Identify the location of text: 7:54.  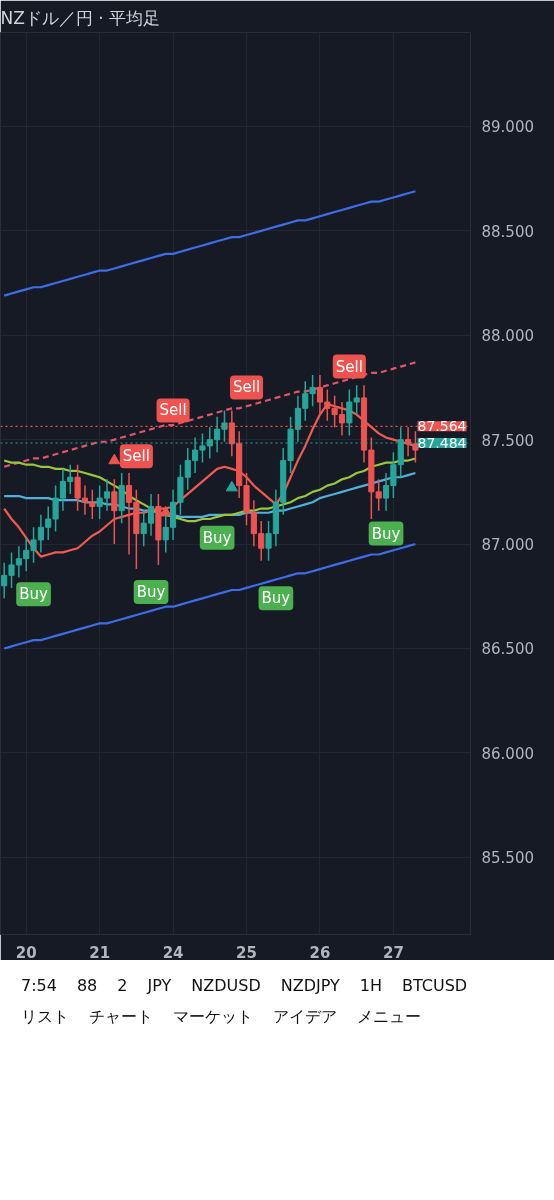
(39, 986).